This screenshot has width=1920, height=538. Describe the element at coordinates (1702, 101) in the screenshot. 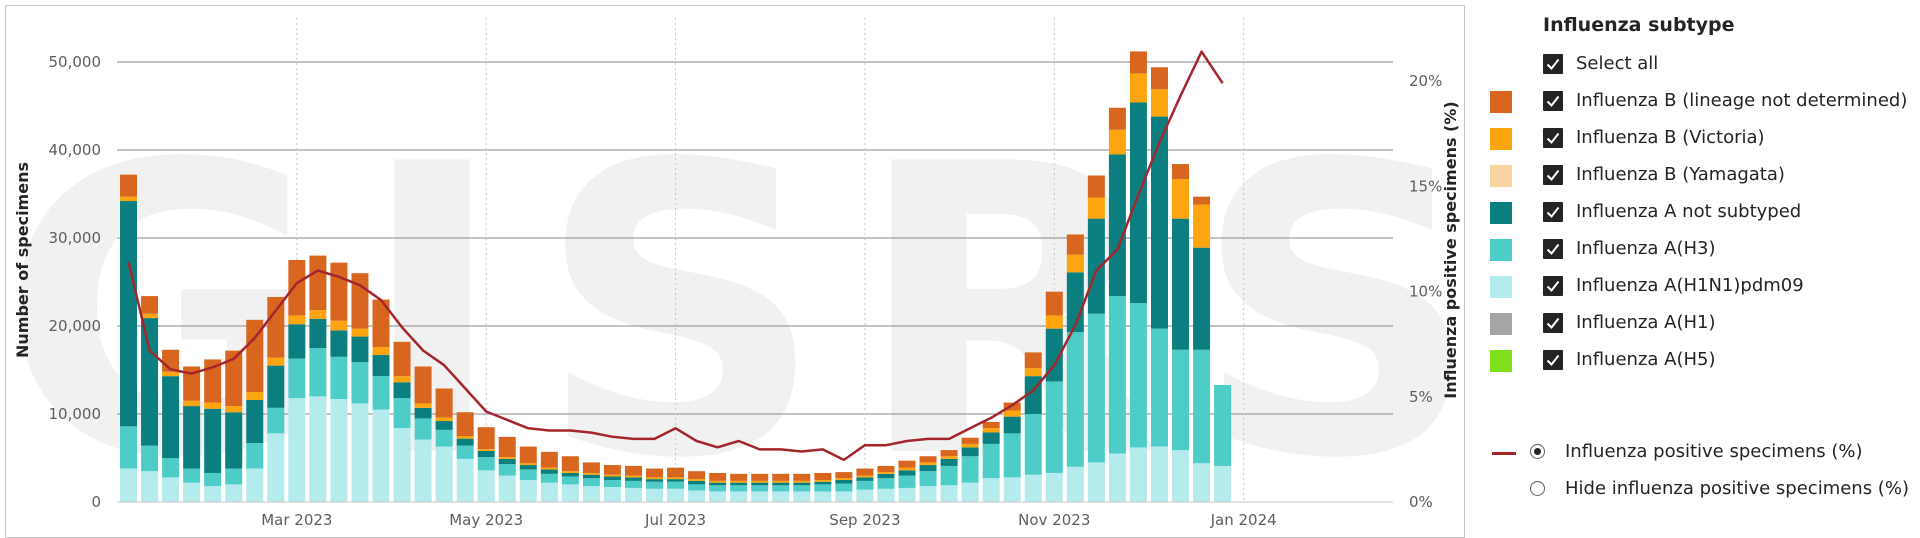

I see `legend-item: Influenza B (lineage not determined)` at that location.